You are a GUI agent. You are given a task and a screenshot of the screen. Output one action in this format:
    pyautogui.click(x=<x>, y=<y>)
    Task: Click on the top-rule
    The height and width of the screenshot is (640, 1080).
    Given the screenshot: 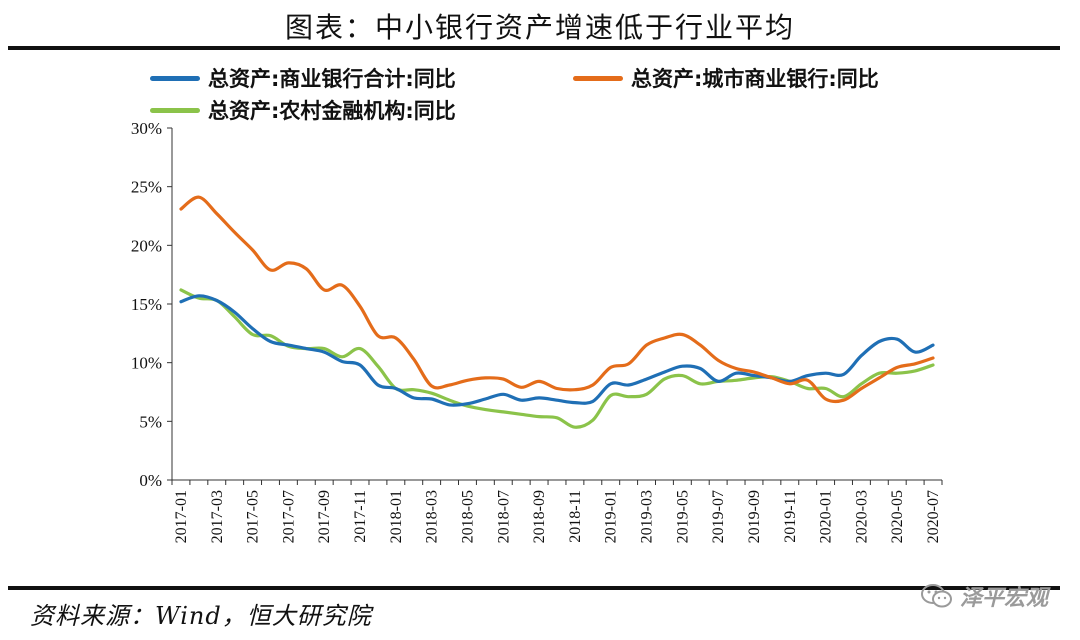 What is the action you would take?
    pyautogui.click(x=534, y=48)
    